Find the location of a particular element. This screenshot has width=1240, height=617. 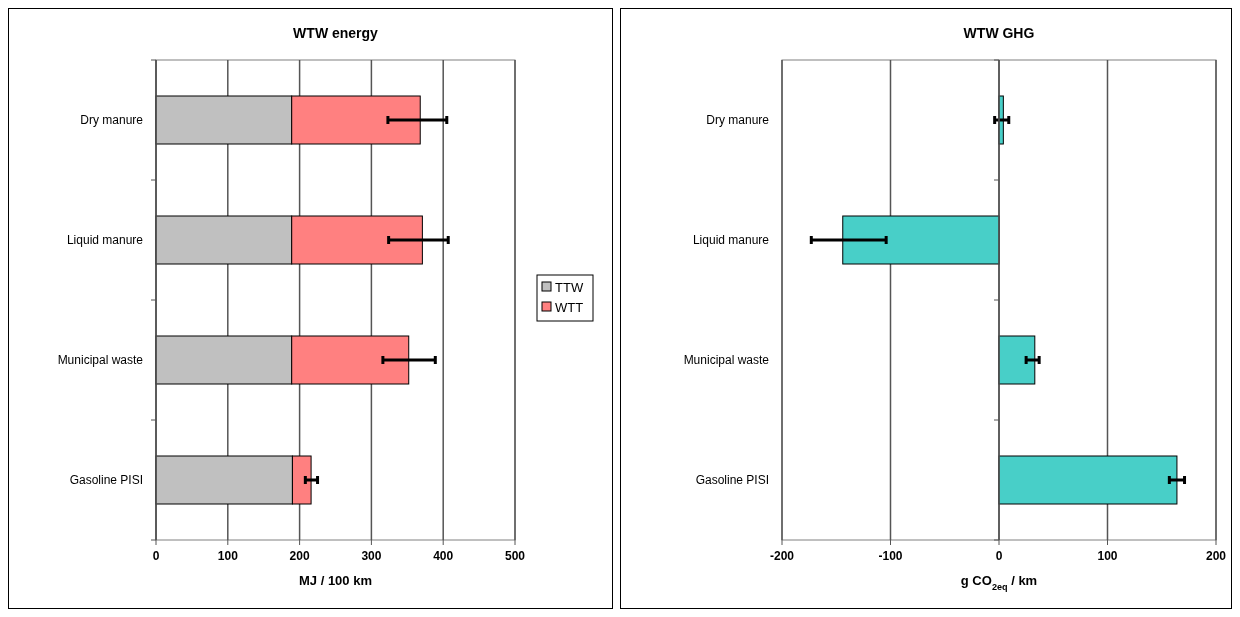

legend-label: WTT is located at coordinates (569, 307).